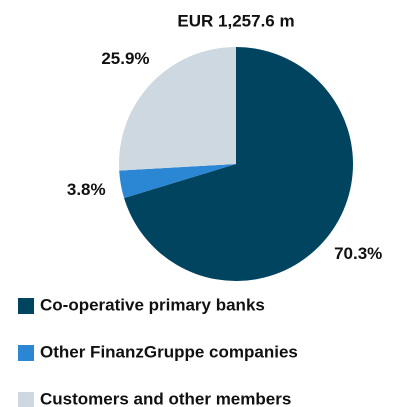 Image resolution: width=419 pixels, height=407 pixels. Describe the element at coordinates (165, 398) in the screenshot. I see `legend-label: Customers and other members` at that location.